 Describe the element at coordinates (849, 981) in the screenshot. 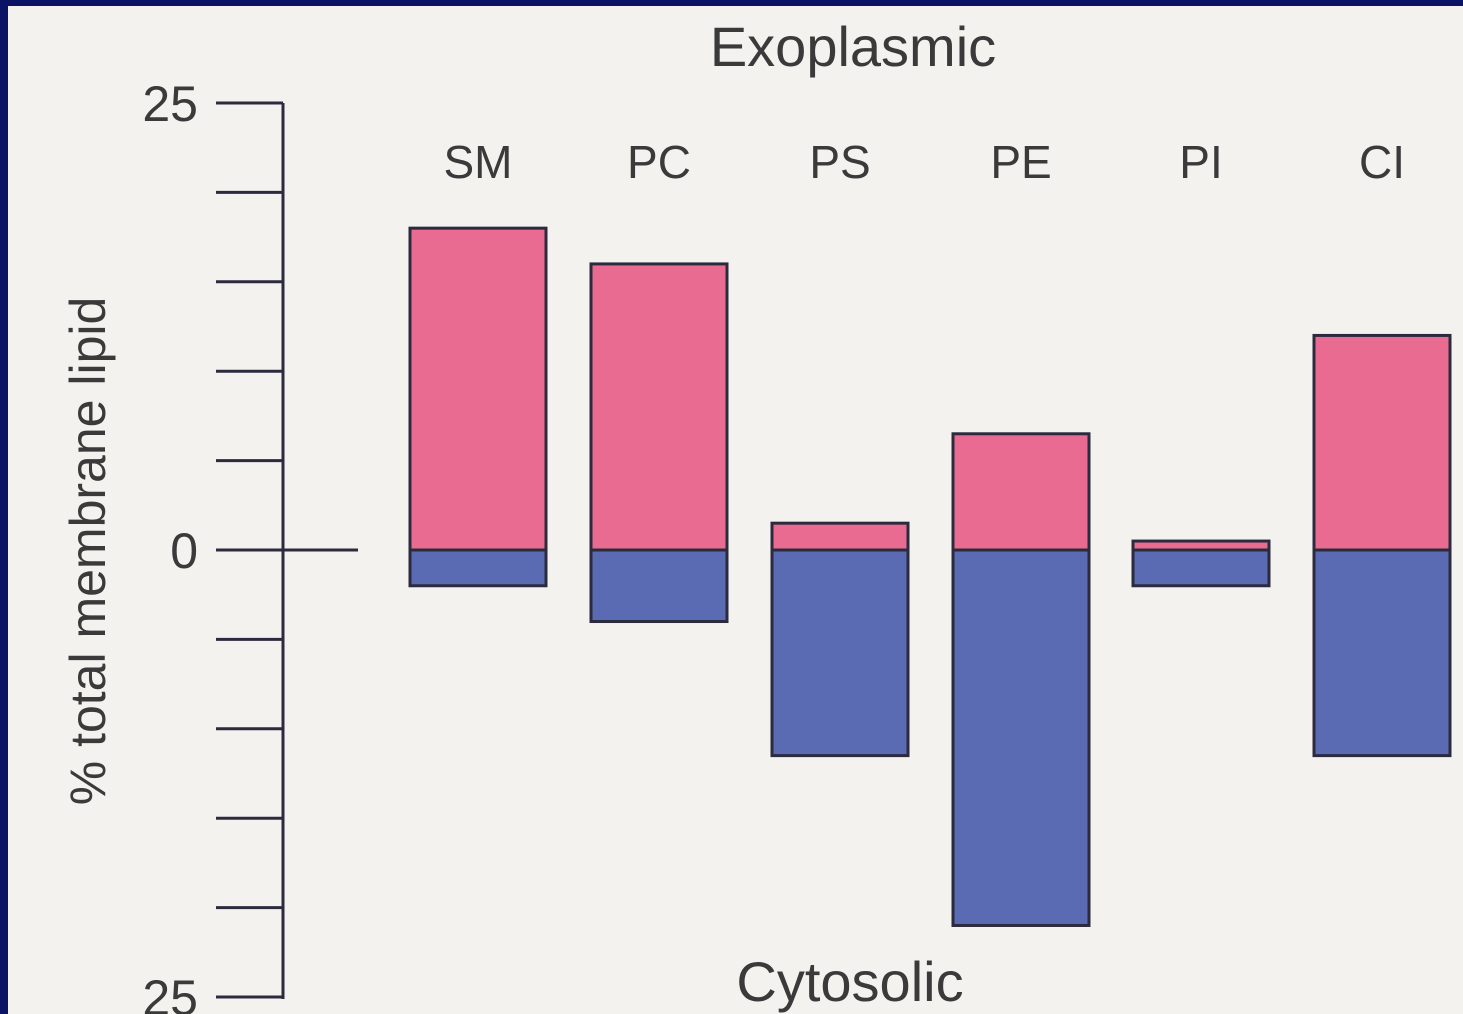

I see `cytosolic-label: Cytosolic` at that location.